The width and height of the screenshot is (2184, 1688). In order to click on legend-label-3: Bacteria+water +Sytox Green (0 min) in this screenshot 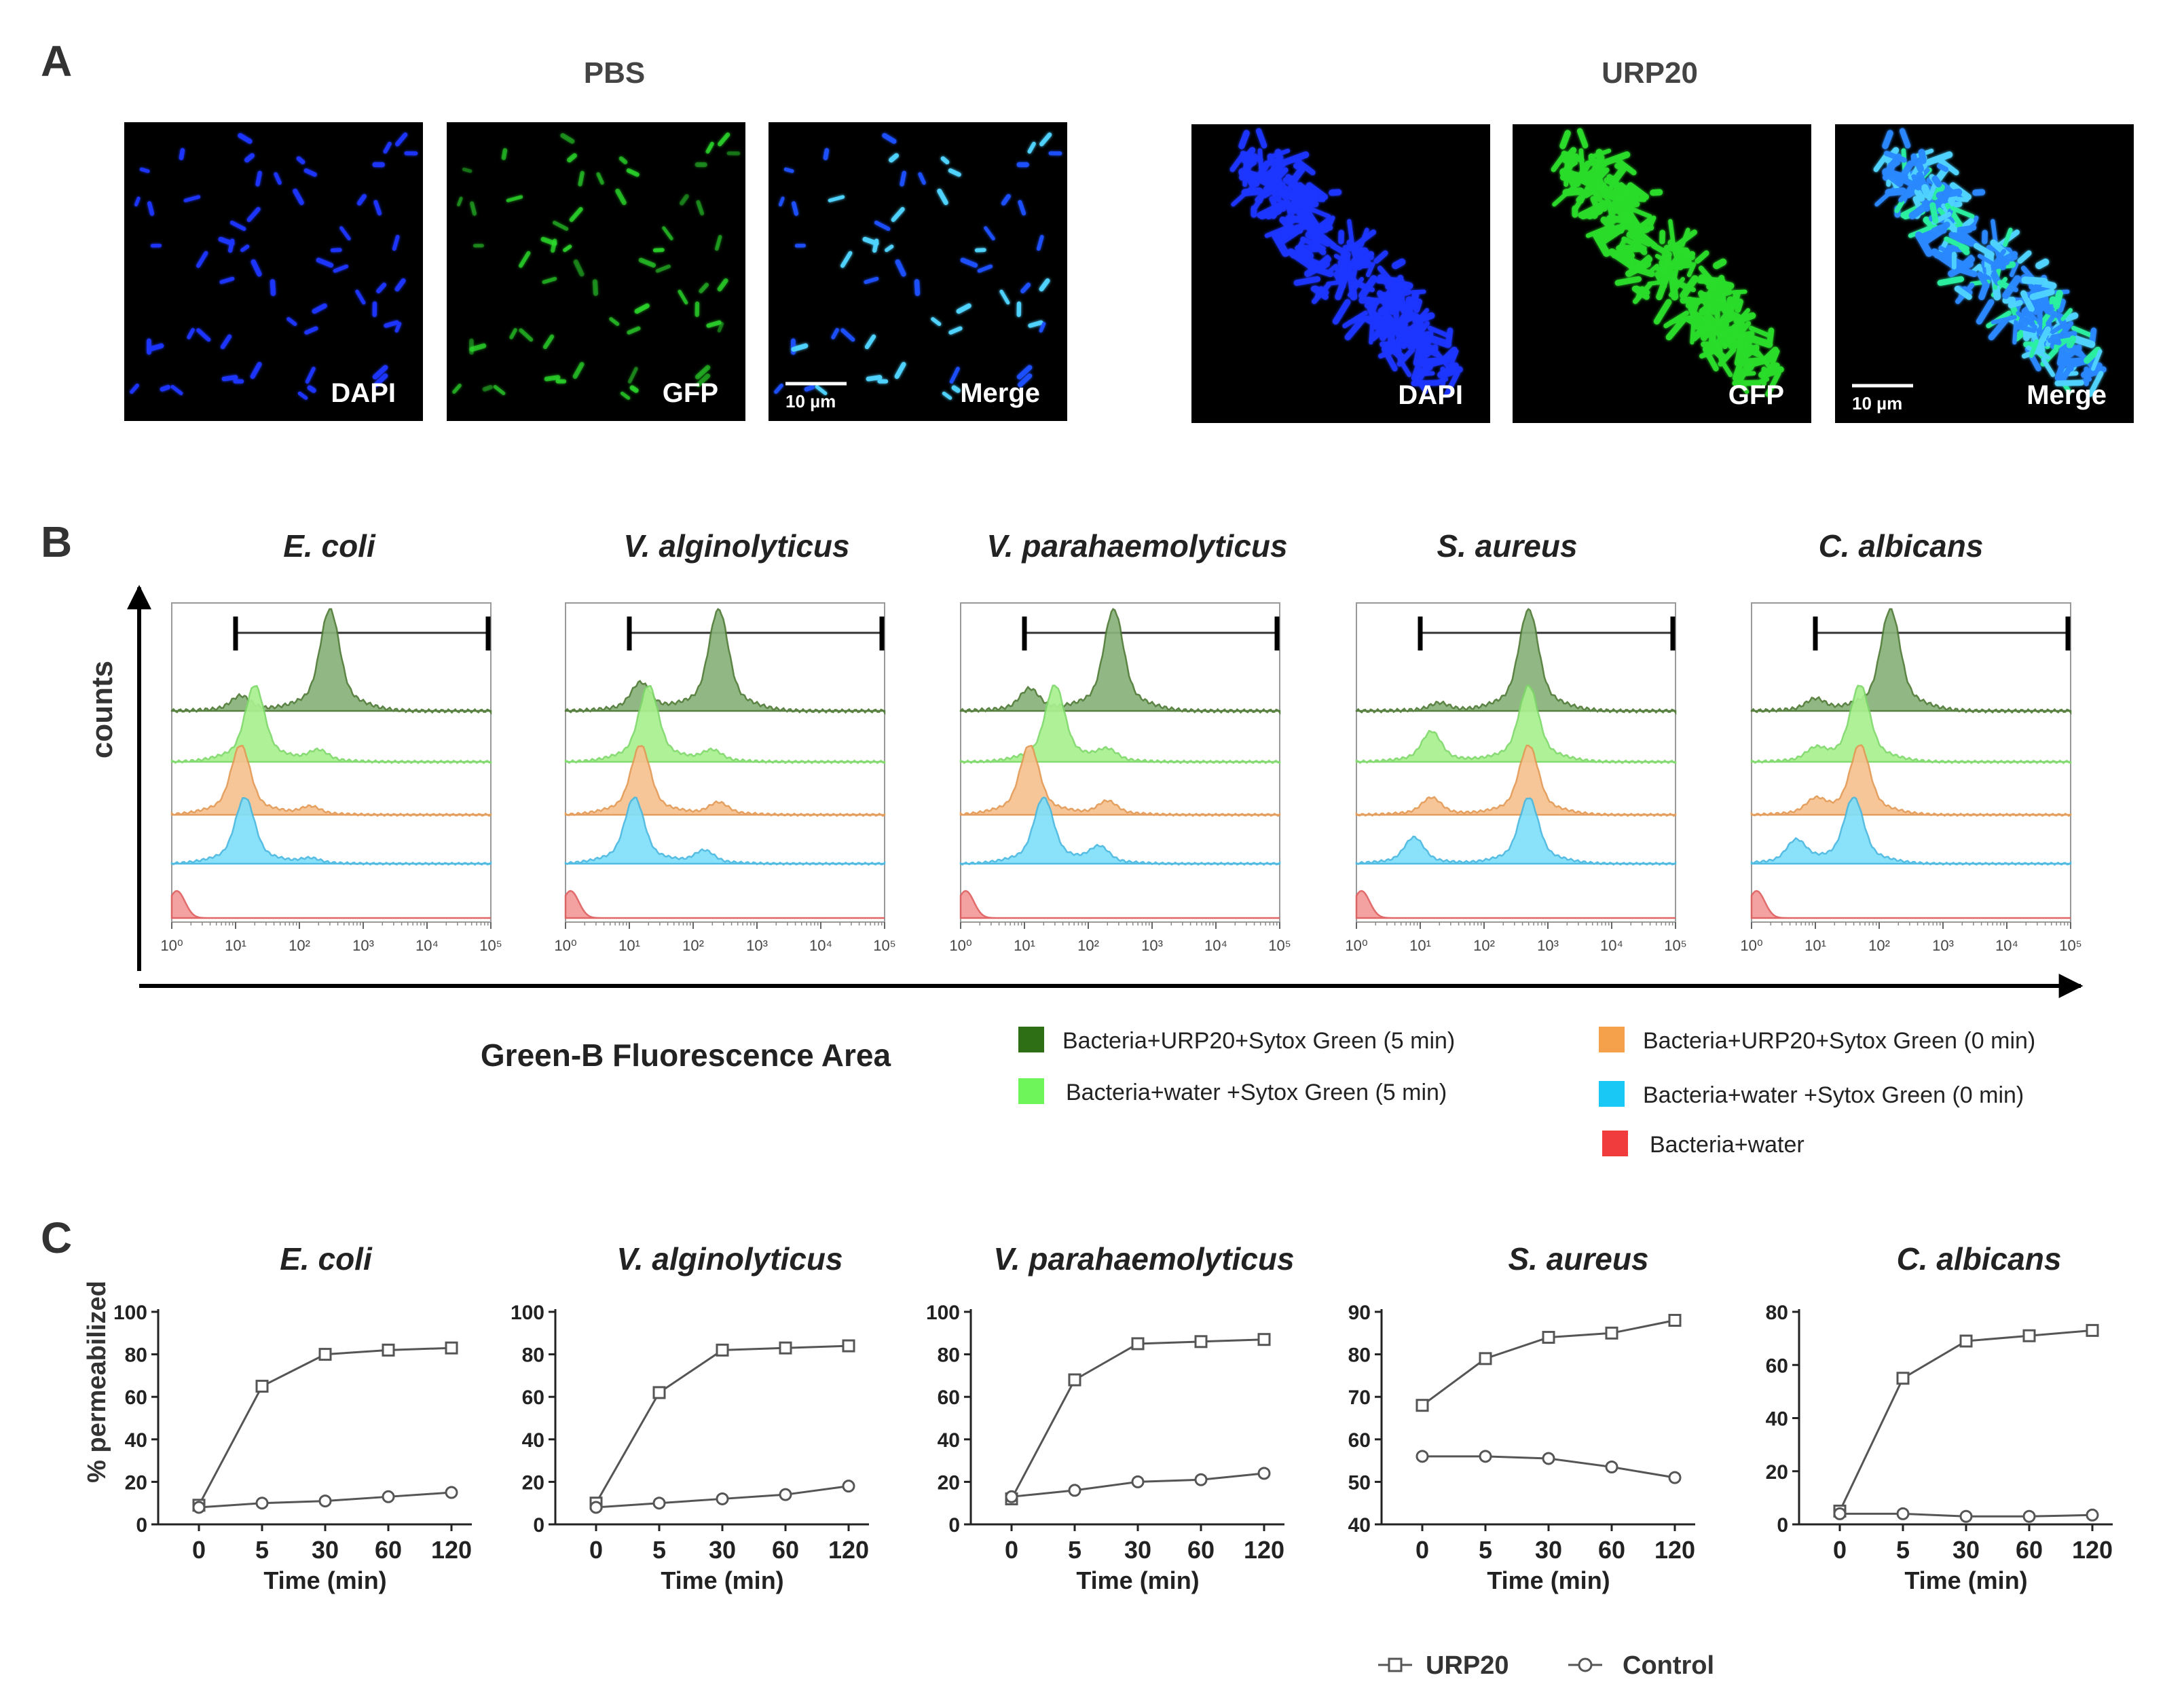, I will do `click(1833, 1095)`.